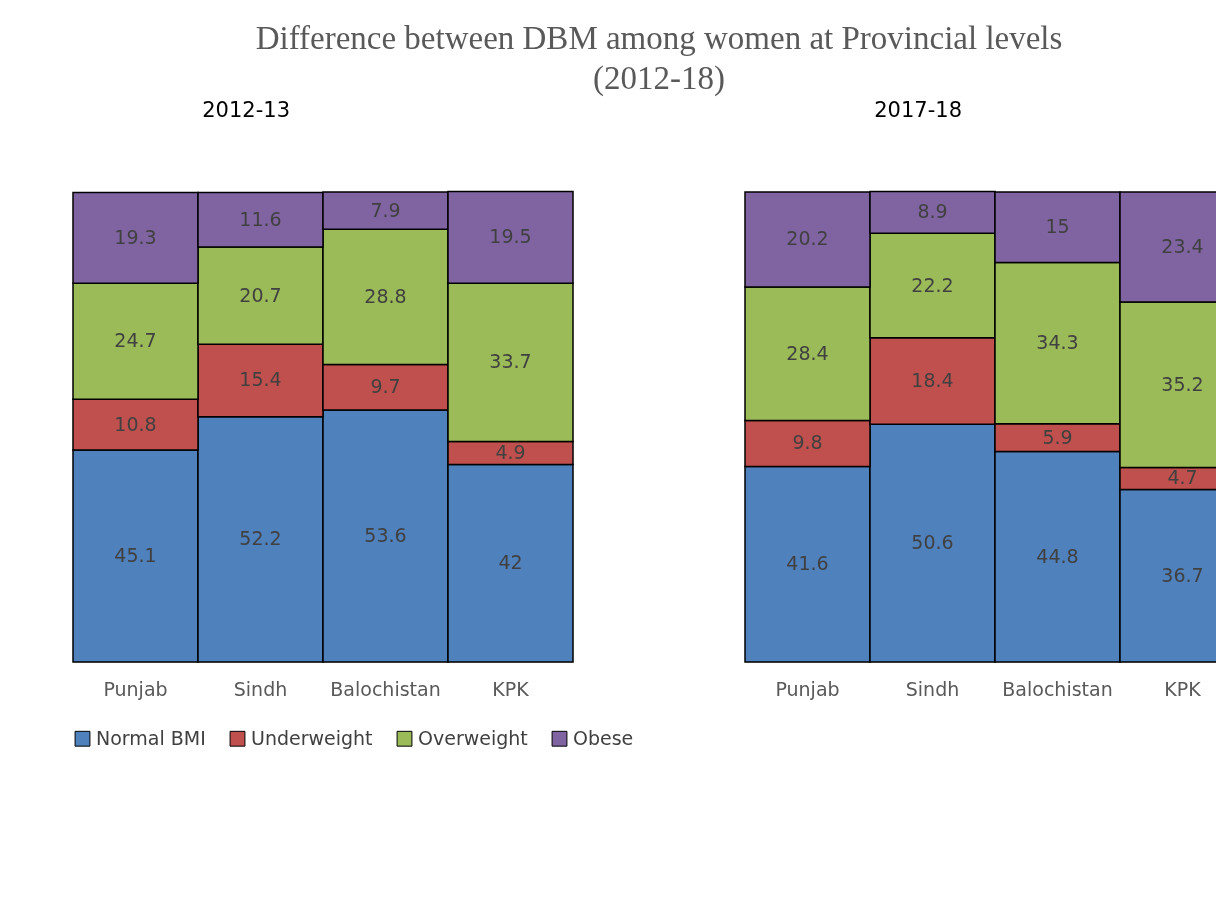 This screenshot has height=909, width=1216. I want to click on data-label: 15.4, so click(260, 379).